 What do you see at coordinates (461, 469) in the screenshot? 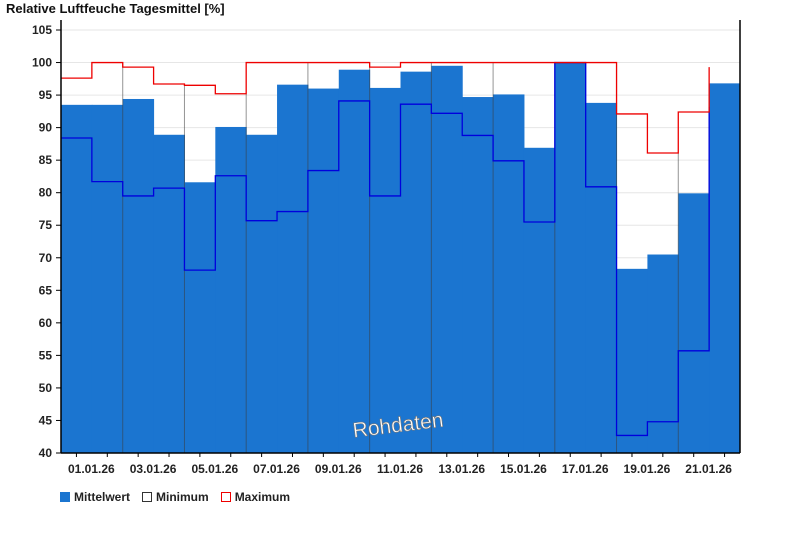
I see `x-tick-label: 13.01.26` at bounding box center [461, 469].